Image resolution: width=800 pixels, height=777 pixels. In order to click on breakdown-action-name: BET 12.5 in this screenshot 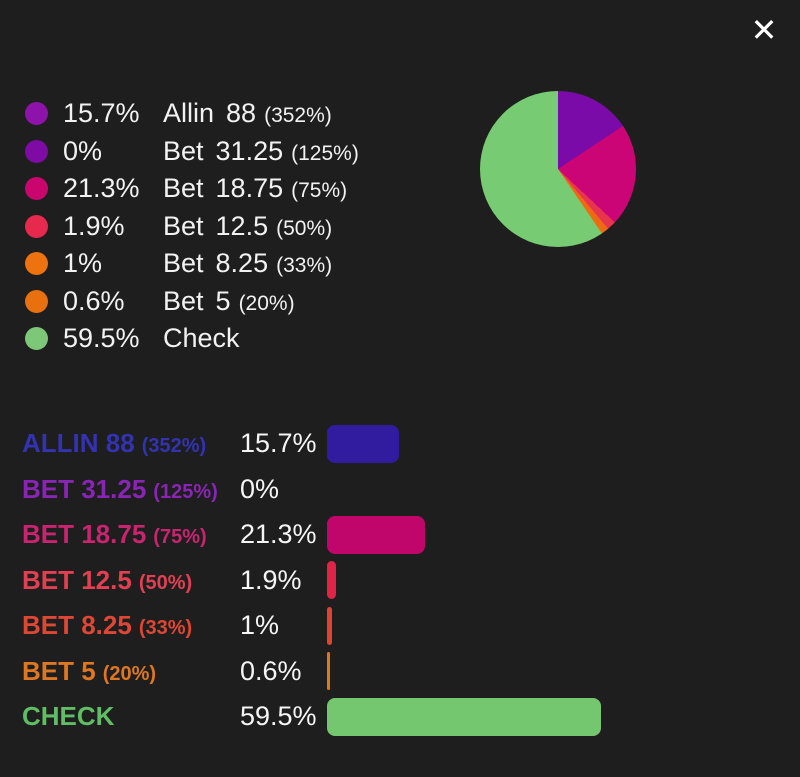, I will do `click(77, 579)`.